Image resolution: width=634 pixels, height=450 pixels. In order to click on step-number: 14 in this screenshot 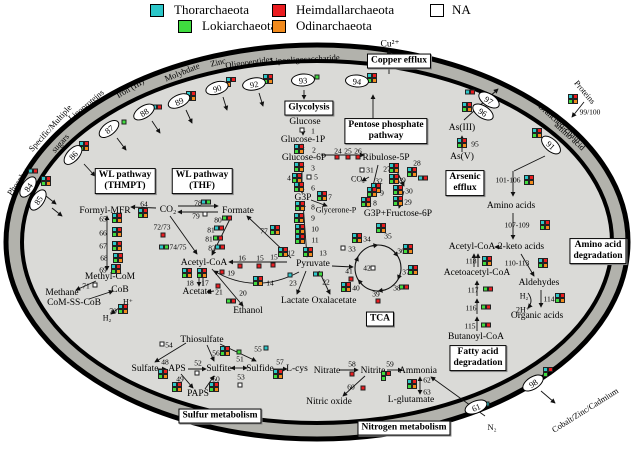, I will do `click(270, 283)`.